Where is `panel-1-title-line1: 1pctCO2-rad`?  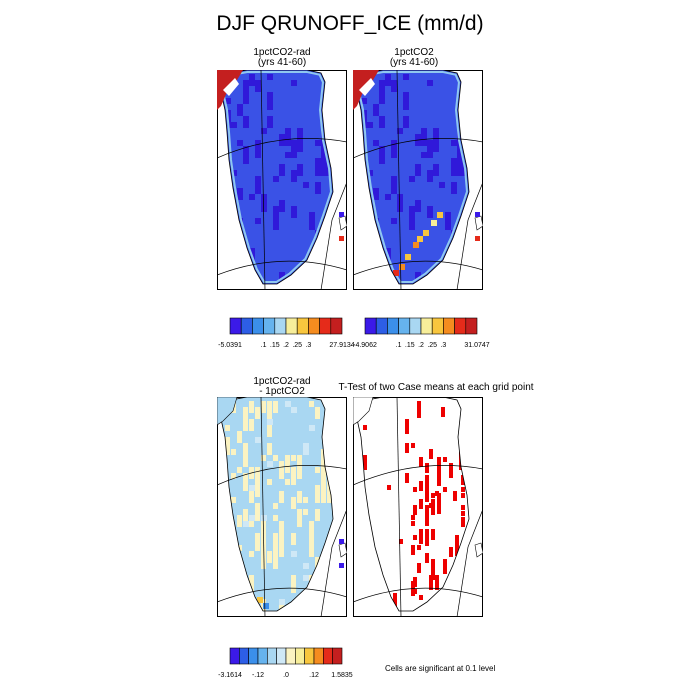 panel-1-title-line1: 1pctCO2-rad is located at coordinates (282, 52).